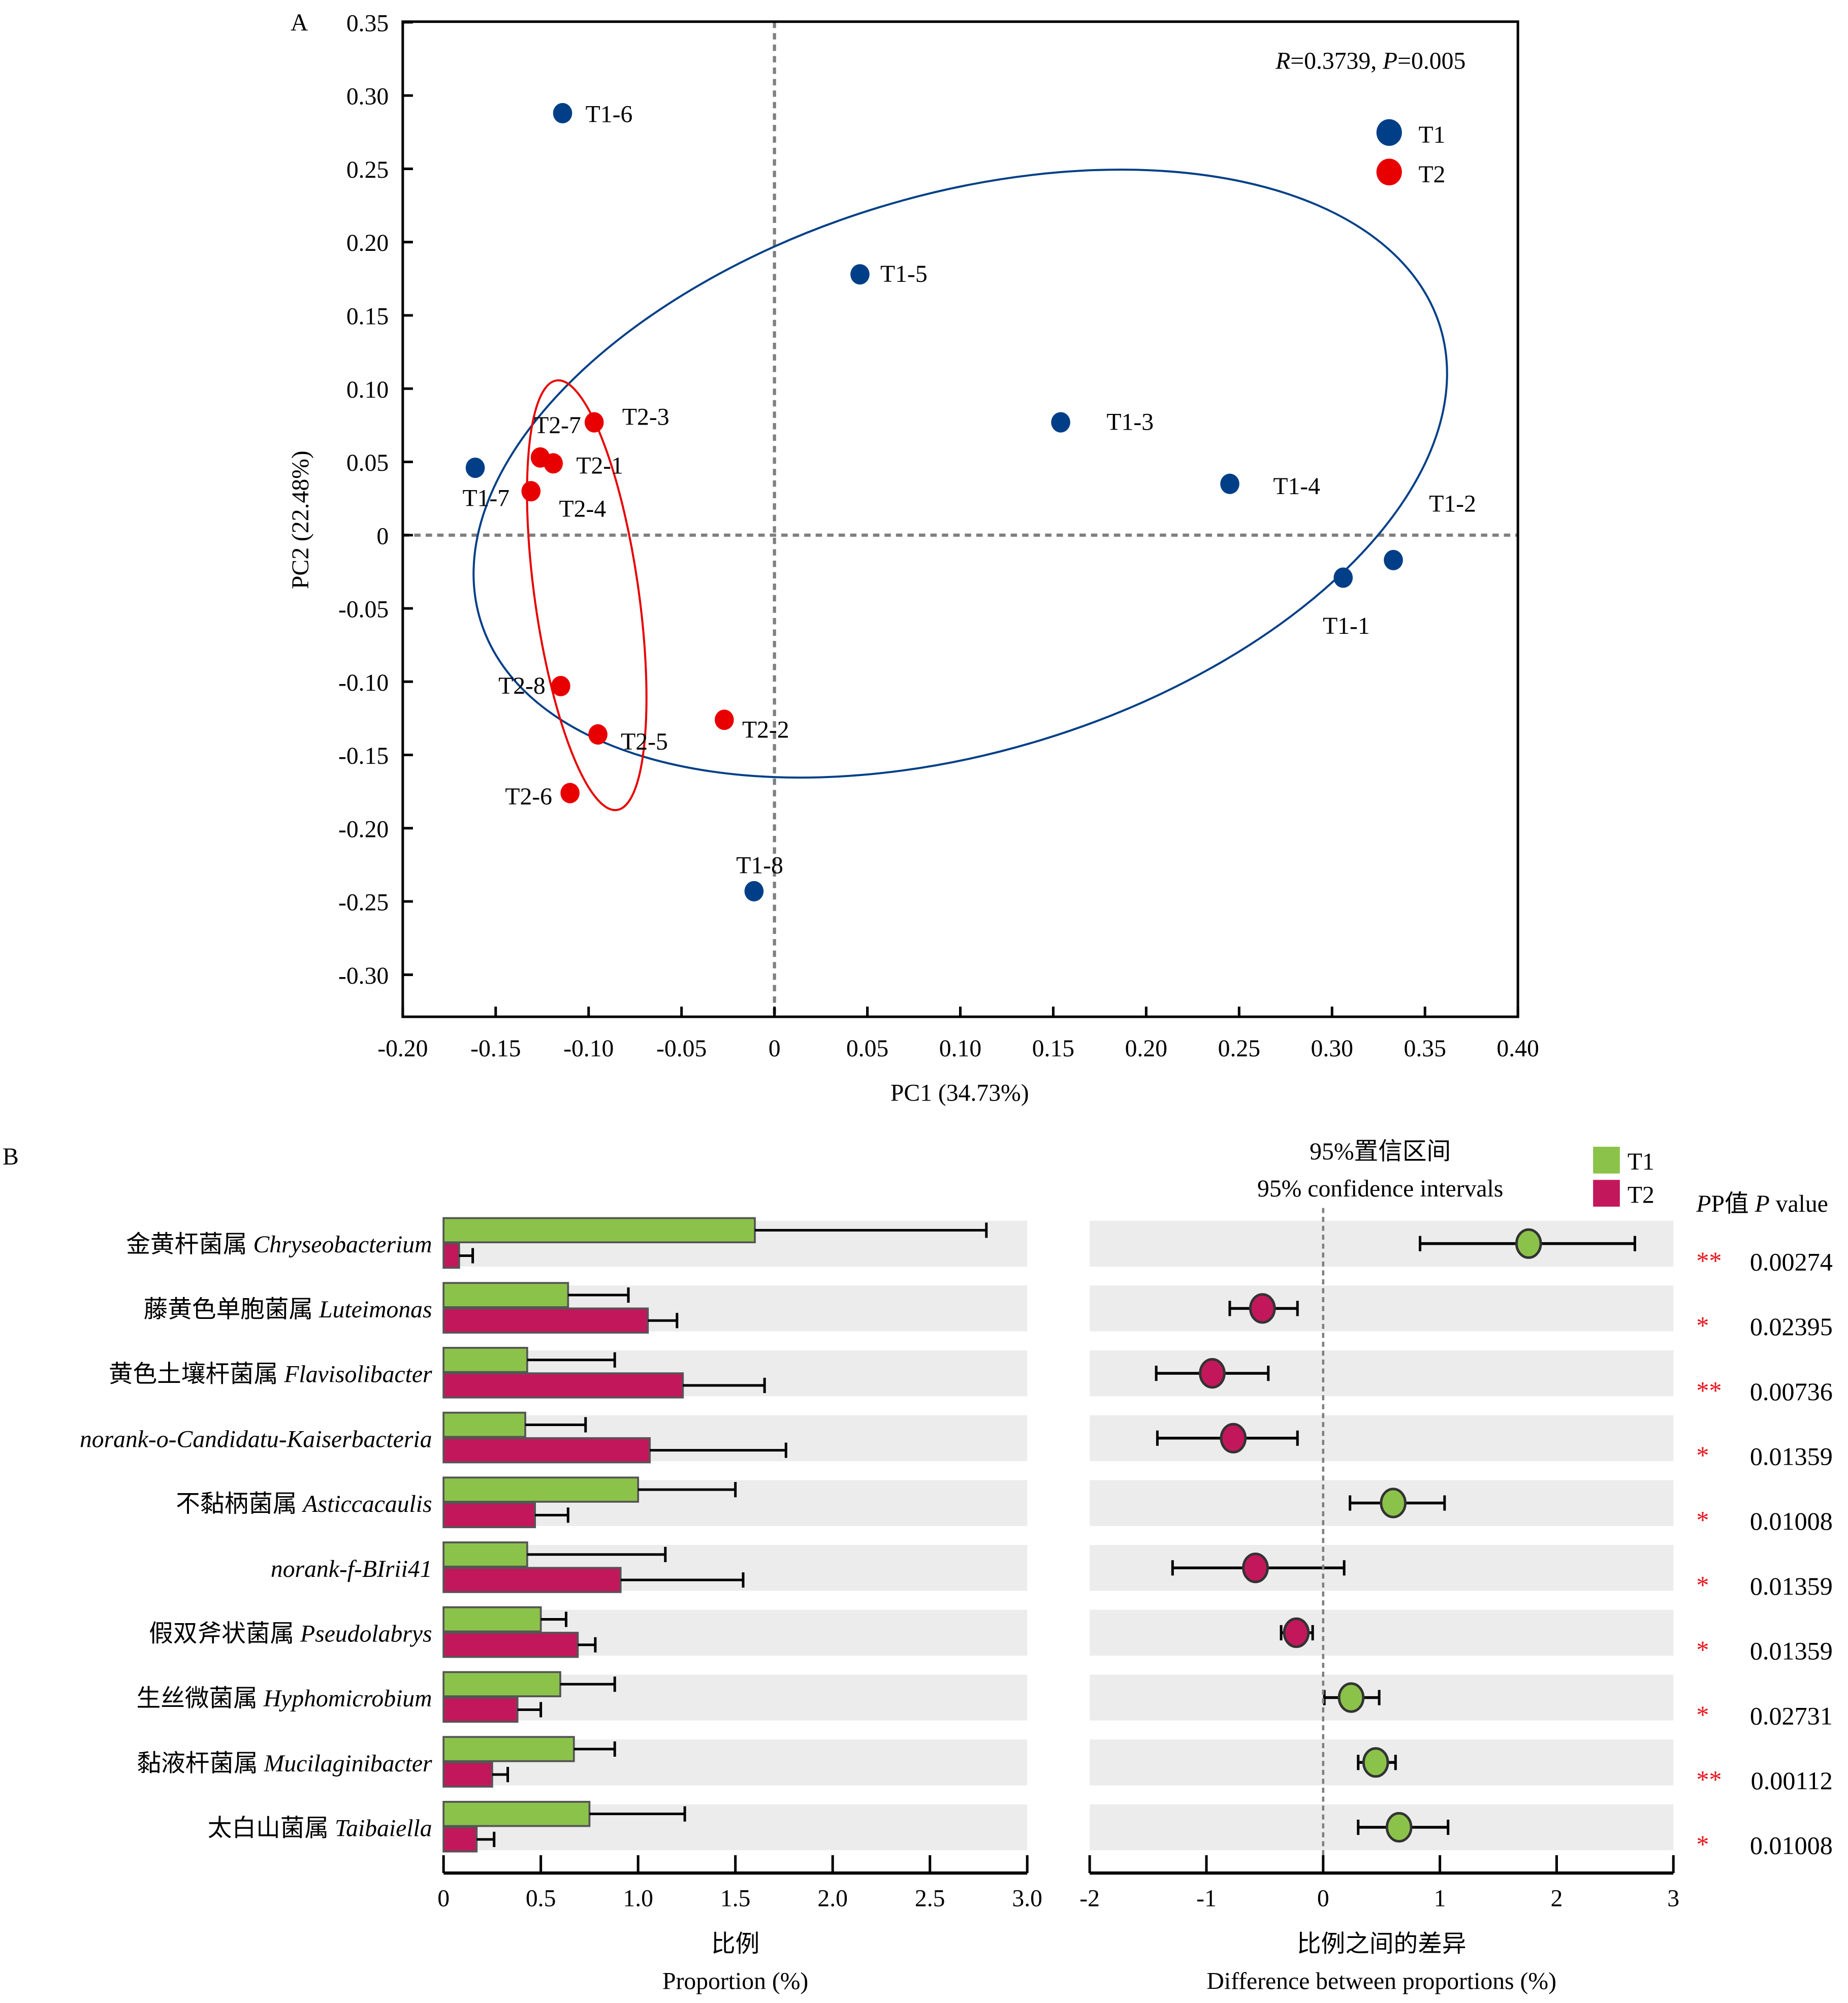 The height and width of the screenshot is (2003, 1848). What do you see at coordinates (1296, 486) in the screenshot?
I see `point-label-t1-4: T1-4` at bounding box center [1296, 486].